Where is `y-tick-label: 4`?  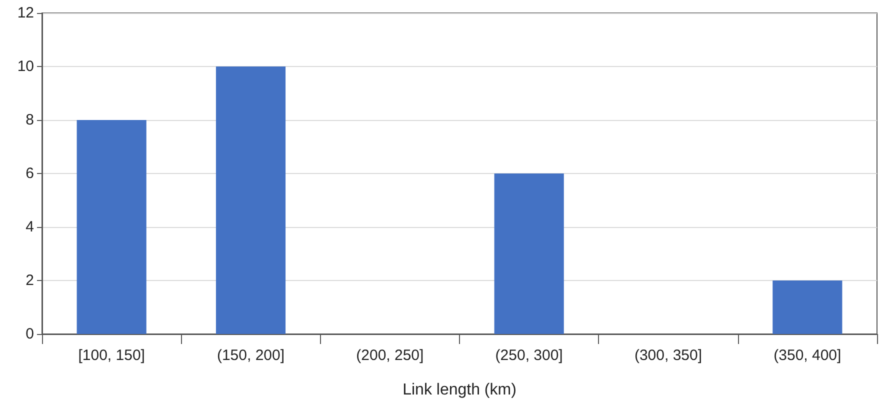 y-tick-label: 4 is located at coordinates (30, 227).